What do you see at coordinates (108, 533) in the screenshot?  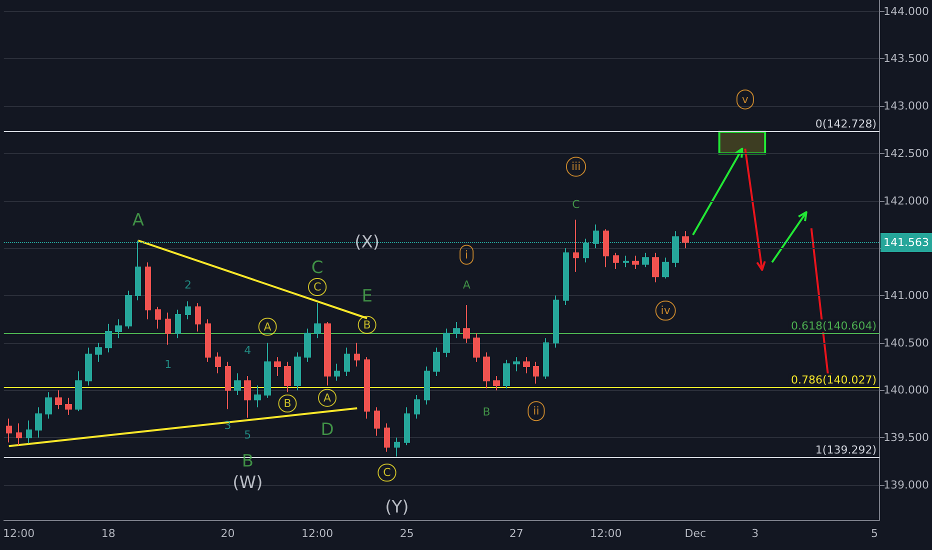 I see `x-tick-label: 18` at bounding box center [108, 533].